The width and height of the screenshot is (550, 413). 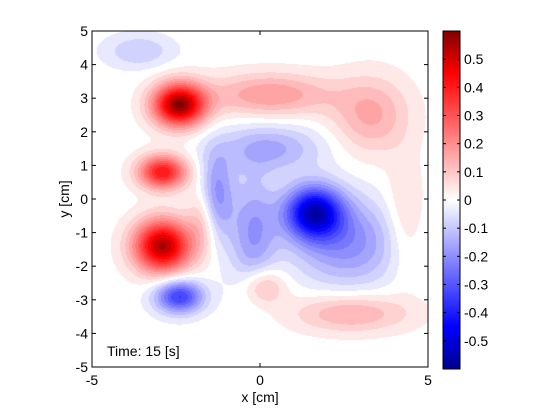 What do you see at coordinates (82, 367) in the screenshot?
I see `y-tick-label: -5` at bounding box center [82, 367].